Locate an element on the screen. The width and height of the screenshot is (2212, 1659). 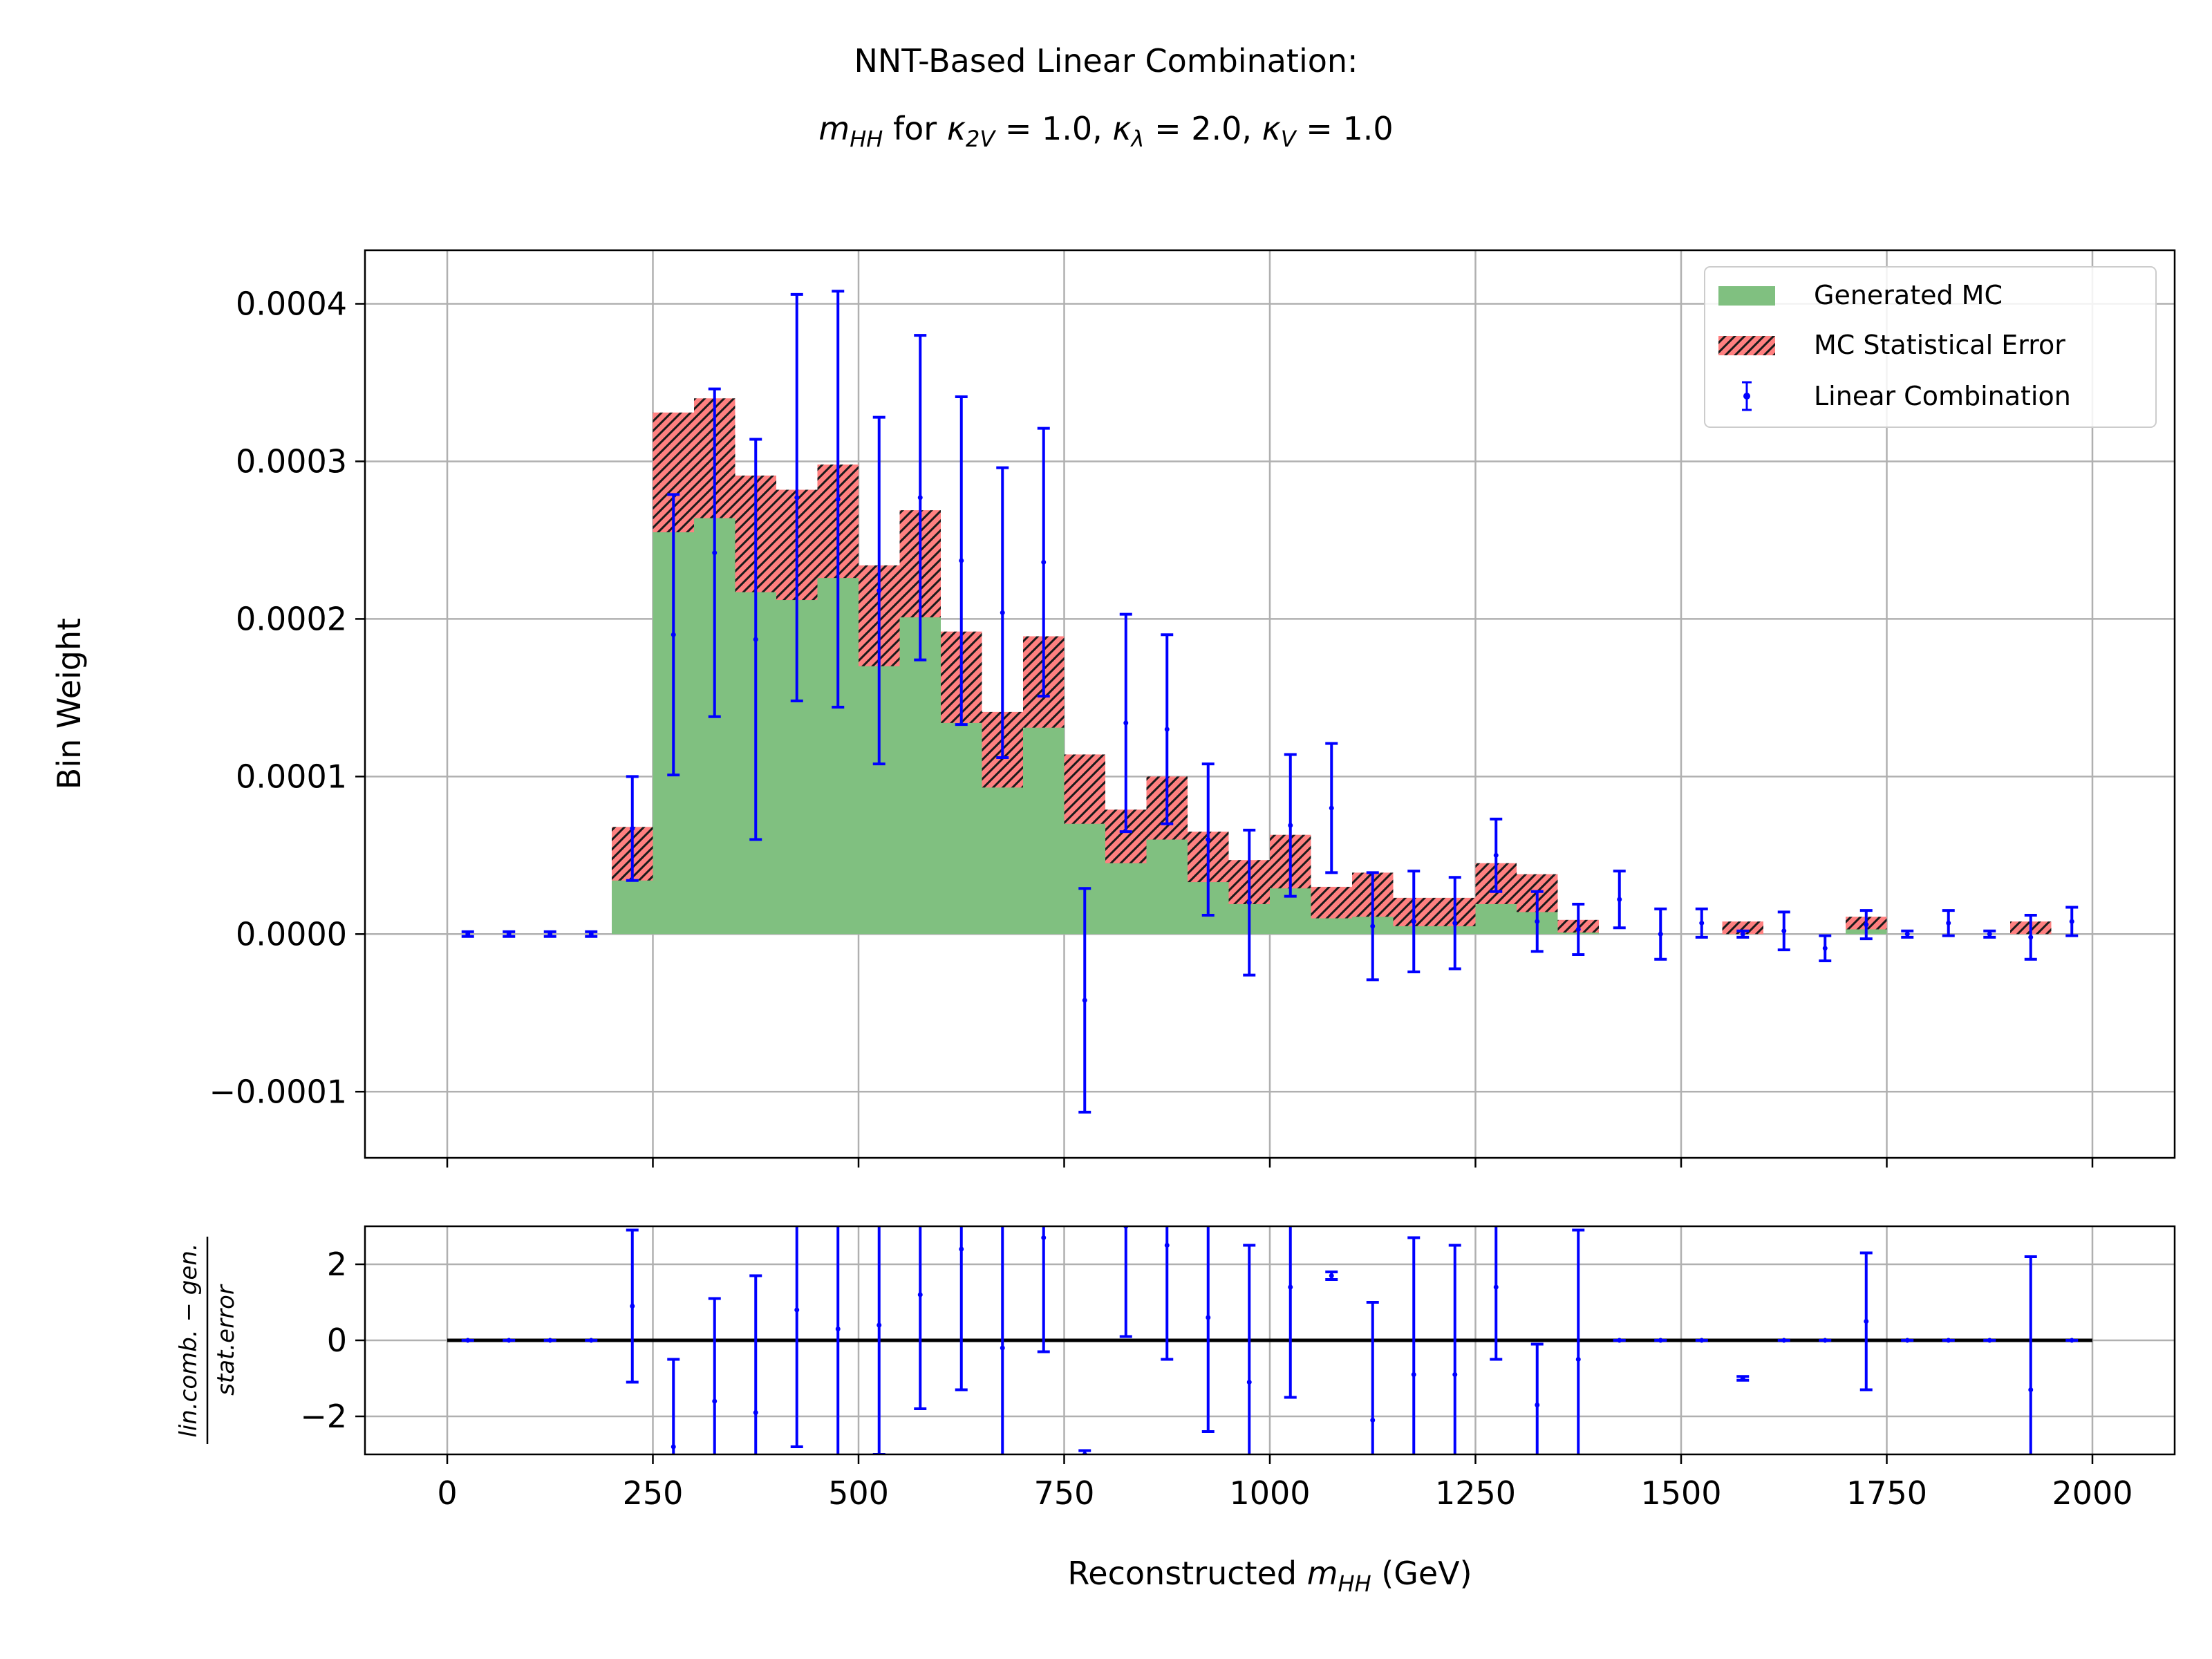
ratio-x-tick-label: 1750 is located at coordinates (1886, 1493).